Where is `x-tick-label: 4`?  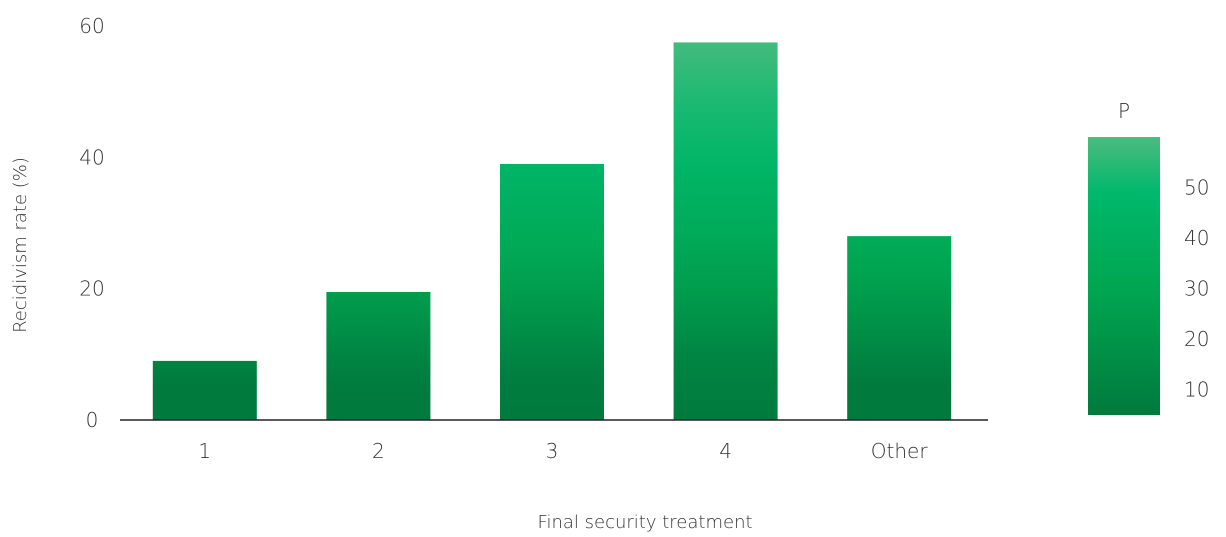
x-tick-label: 4 is located at coordinates (725, 451).